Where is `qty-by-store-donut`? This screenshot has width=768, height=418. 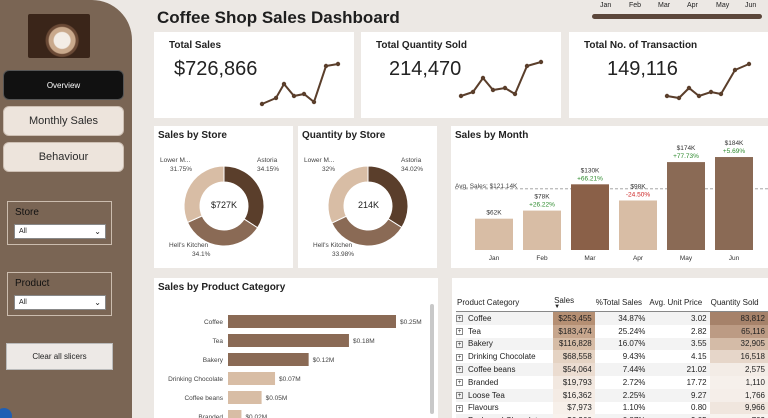 qty-by-store-donut is located at coordinates (367, 197).